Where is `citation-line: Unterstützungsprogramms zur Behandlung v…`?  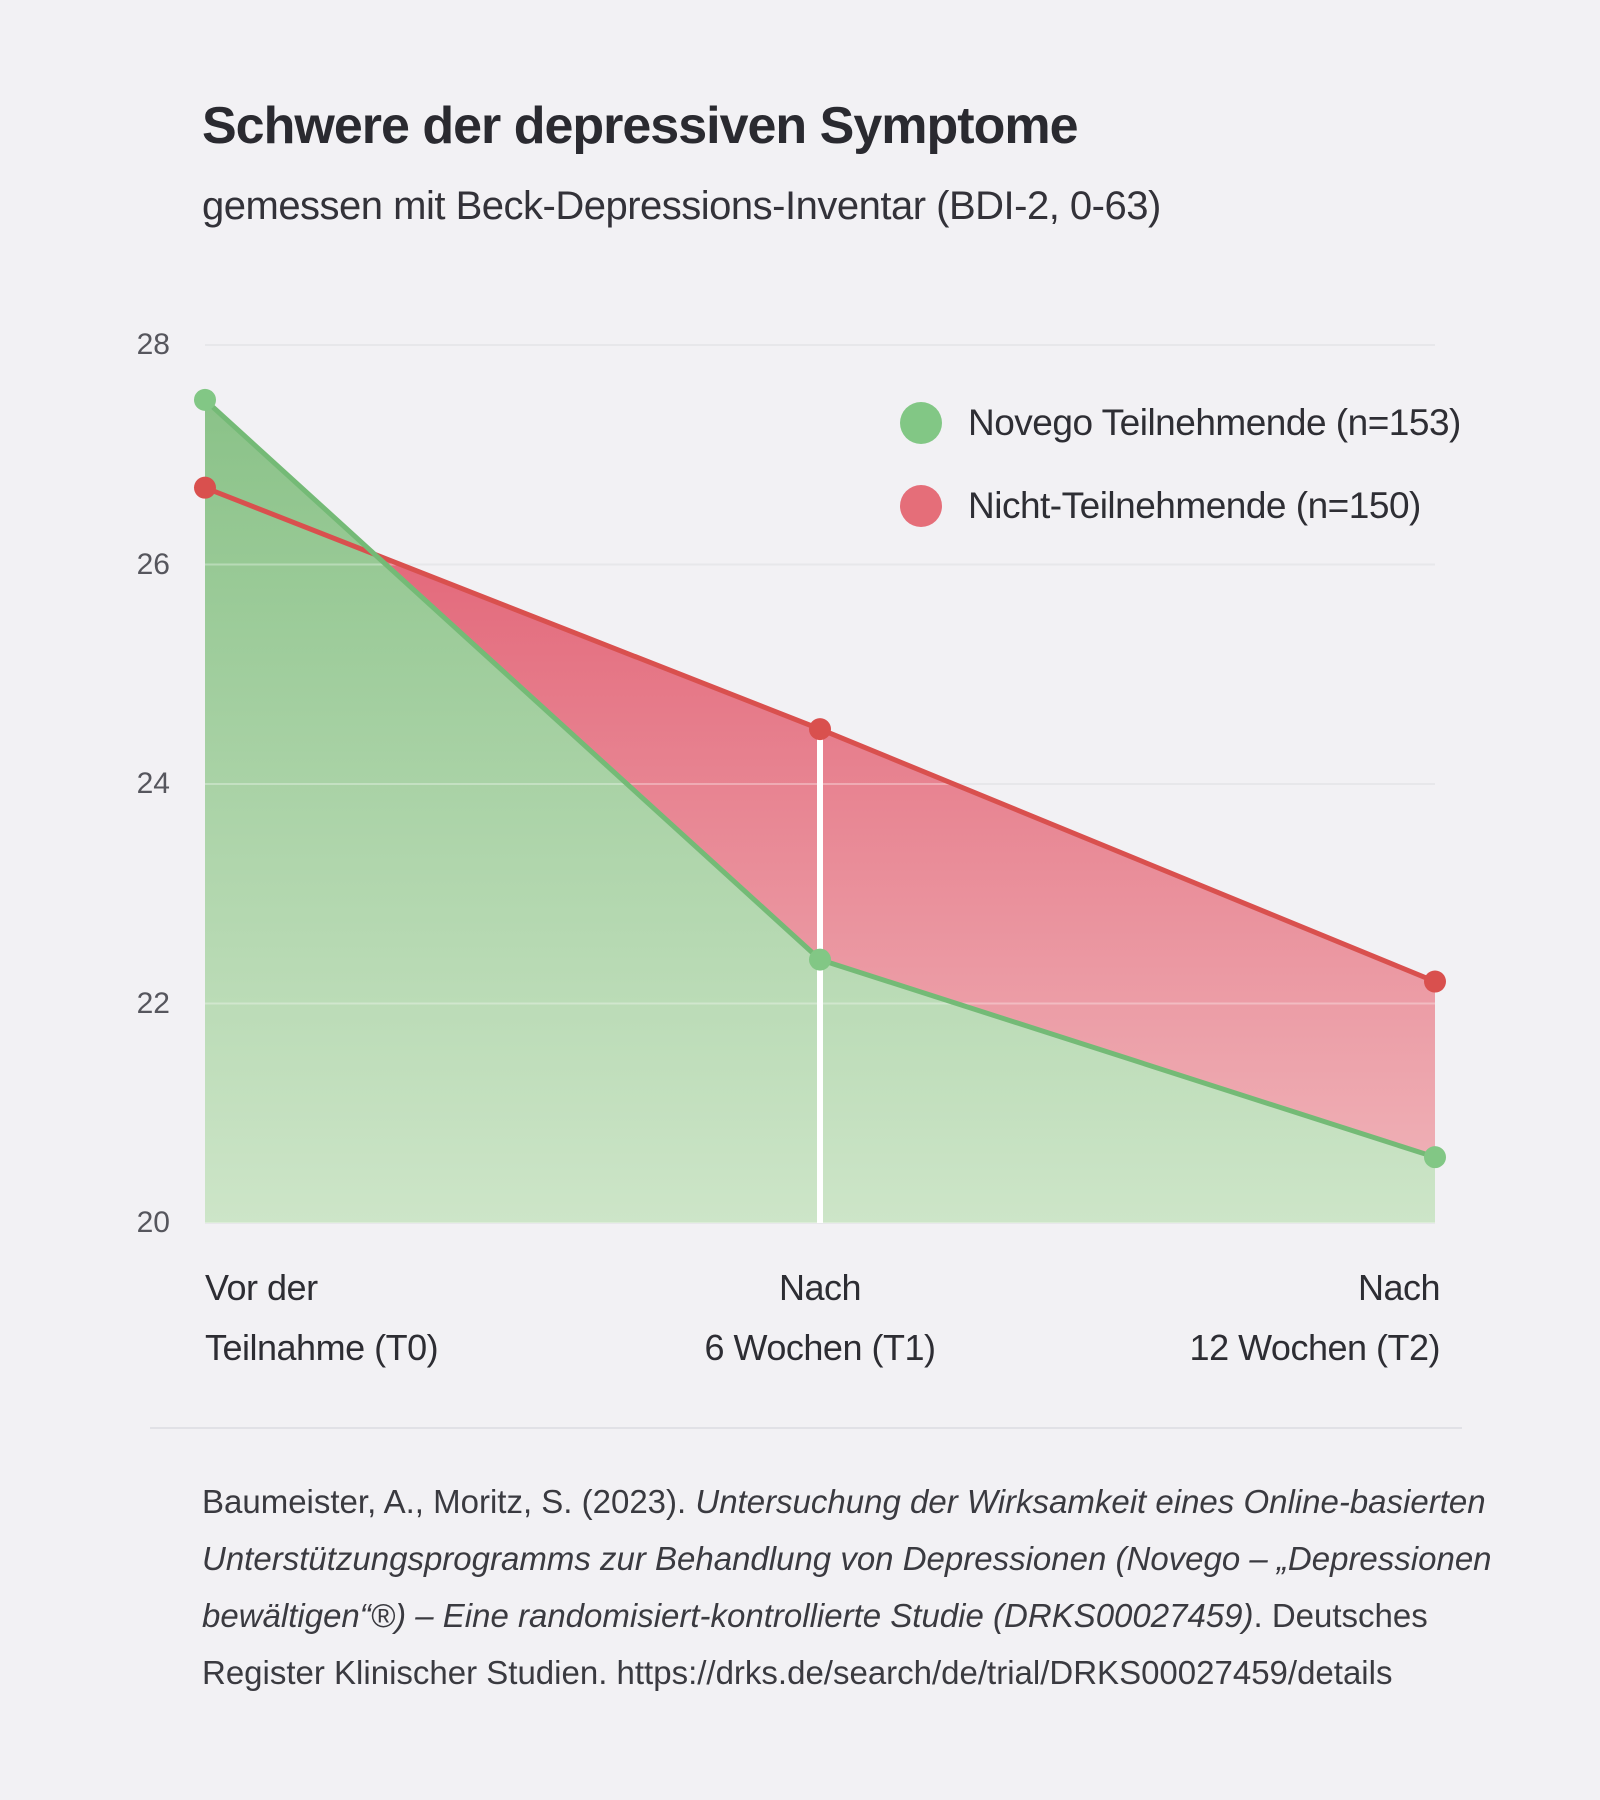
citation-line: Unterstützungsprogramms zur Behandlung v… is located at coordinates (852, 1558).